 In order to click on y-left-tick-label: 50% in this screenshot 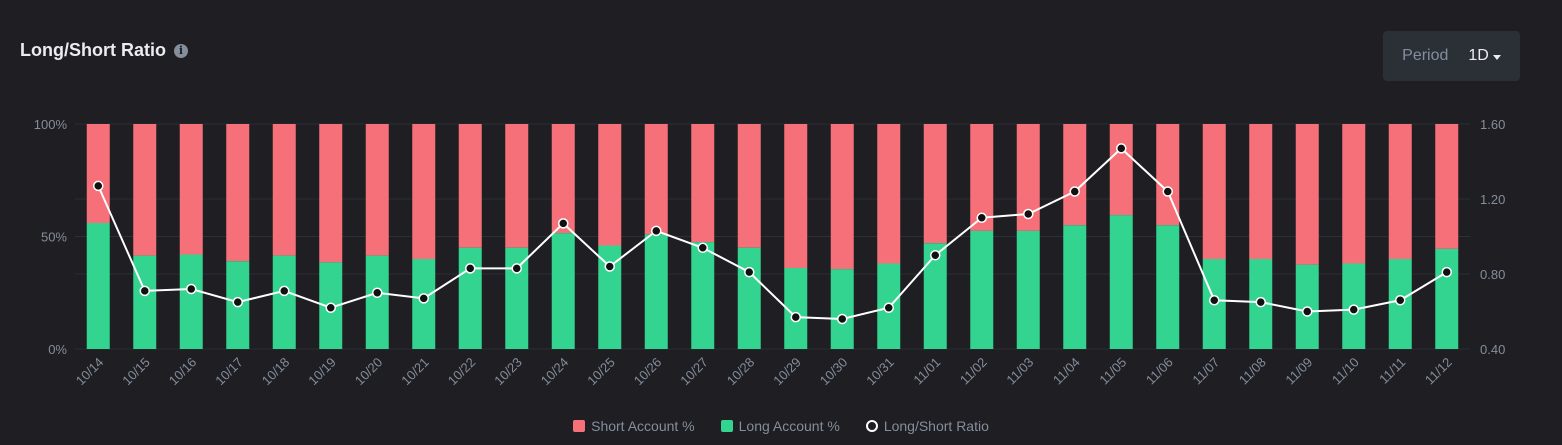, I will do `click(54, 237)`.